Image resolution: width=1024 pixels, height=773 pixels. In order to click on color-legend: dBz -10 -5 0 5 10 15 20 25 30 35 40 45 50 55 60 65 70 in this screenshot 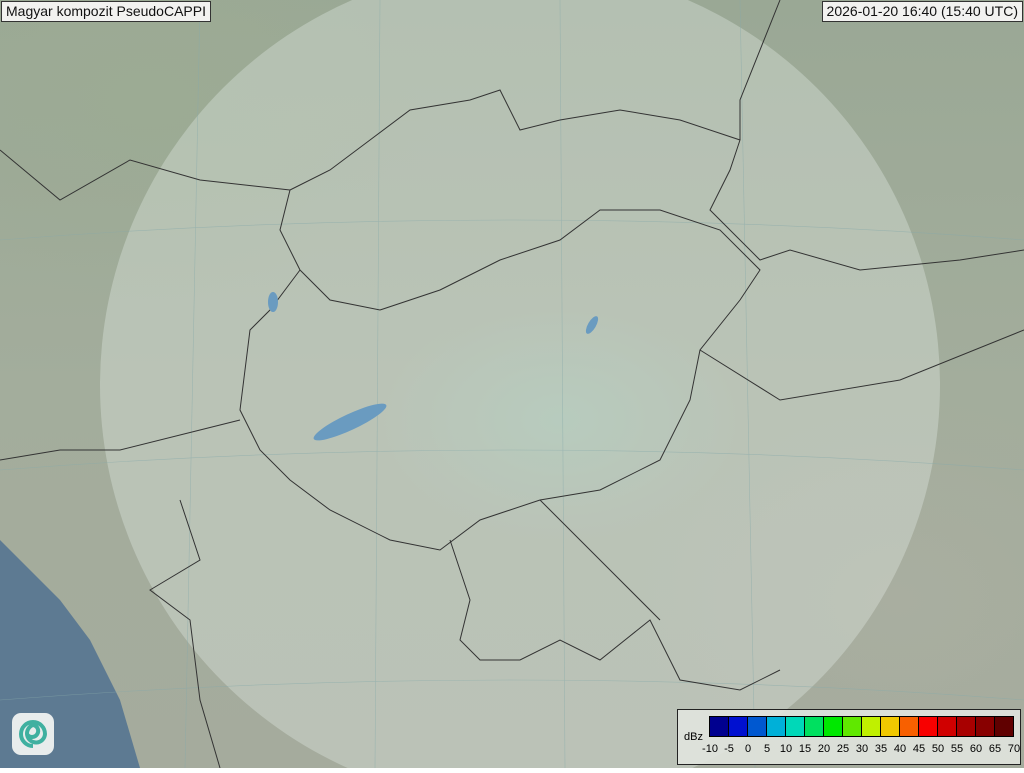, I will do `click(849, 737)`.